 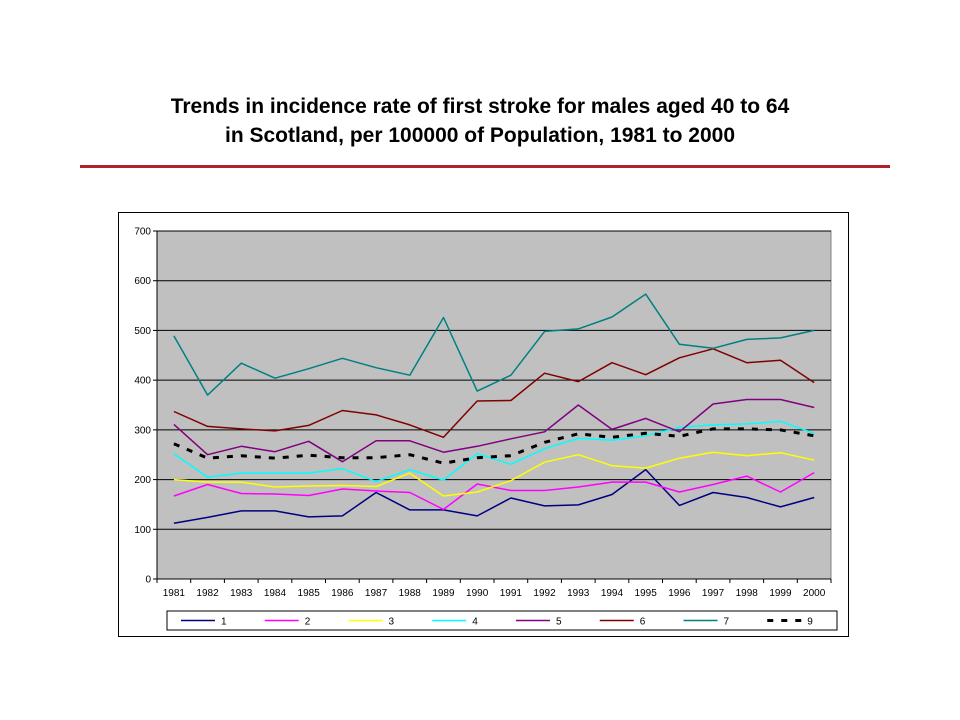 I want to click on legend-label-3: 3, so click(x=392, y=622).